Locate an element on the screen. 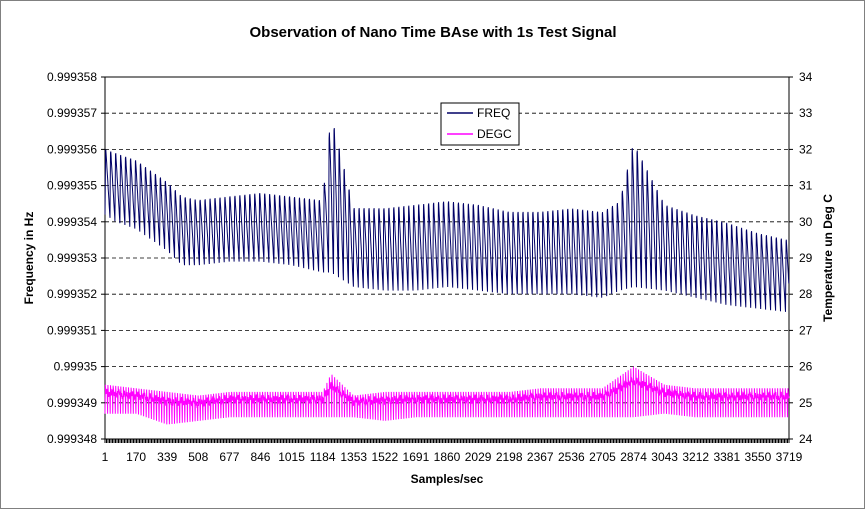  left-tick-label: 0.999354 is located at coordinates (72, 222).